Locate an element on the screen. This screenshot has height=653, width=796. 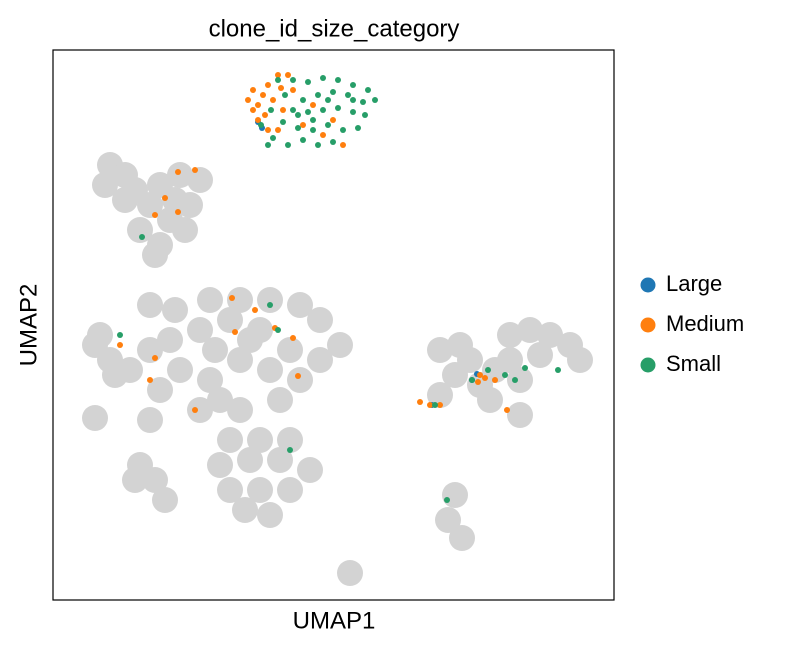
y-axis-label: UMAP2 is located at coordinates (28, 325).